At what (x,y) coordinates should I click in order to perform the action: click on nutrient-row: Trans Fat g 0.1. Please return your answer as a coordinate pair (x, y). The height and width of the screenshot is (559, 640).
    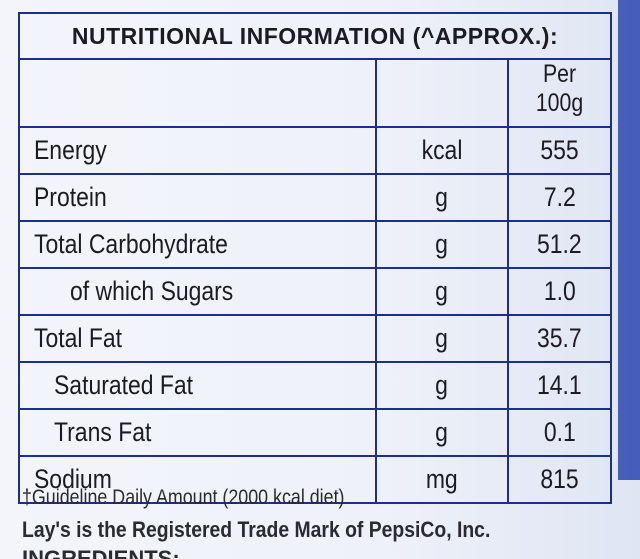
    Looking at the image, I should click on (315, 432).